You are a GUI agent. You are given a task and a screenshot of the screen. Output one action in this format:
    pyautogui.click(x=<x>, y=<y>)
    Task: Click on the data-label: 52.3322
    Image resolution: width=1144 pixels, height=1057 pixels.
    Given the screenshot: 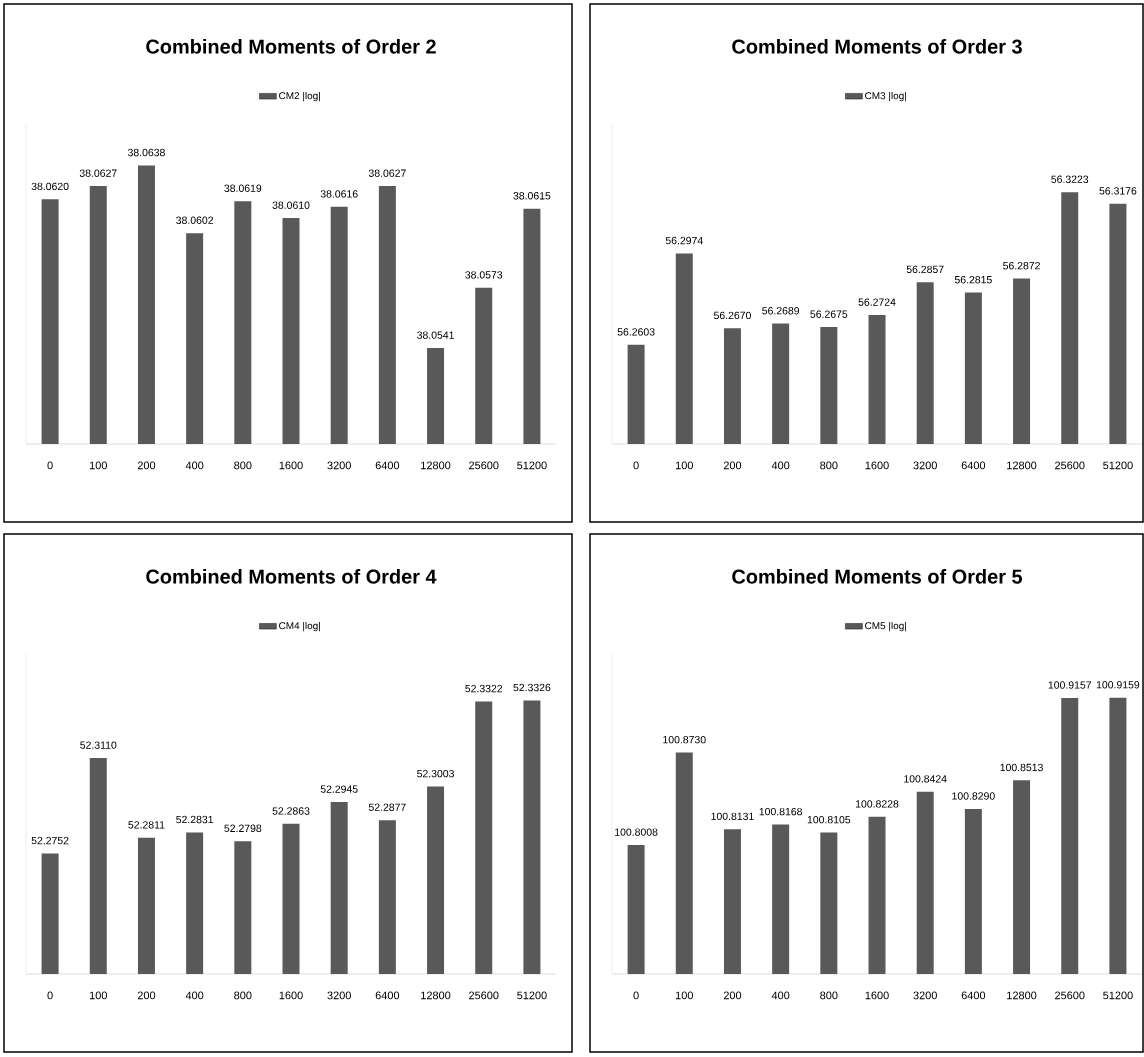 What is the action you would take?
    pyautogui.click(x=484, y=688)
    